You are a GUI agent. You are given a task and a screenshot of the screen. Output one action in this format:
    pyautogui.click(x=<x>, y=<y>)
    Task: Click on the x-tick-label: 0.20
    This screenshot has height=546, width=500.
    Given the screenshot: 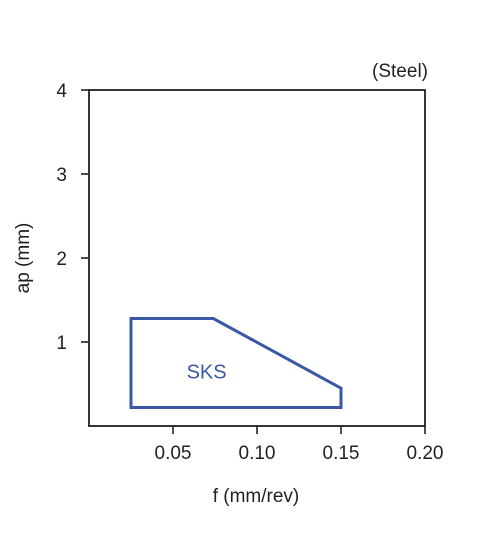 What is the action you would take?
    pyautogui.click(x=425, y=453)
    